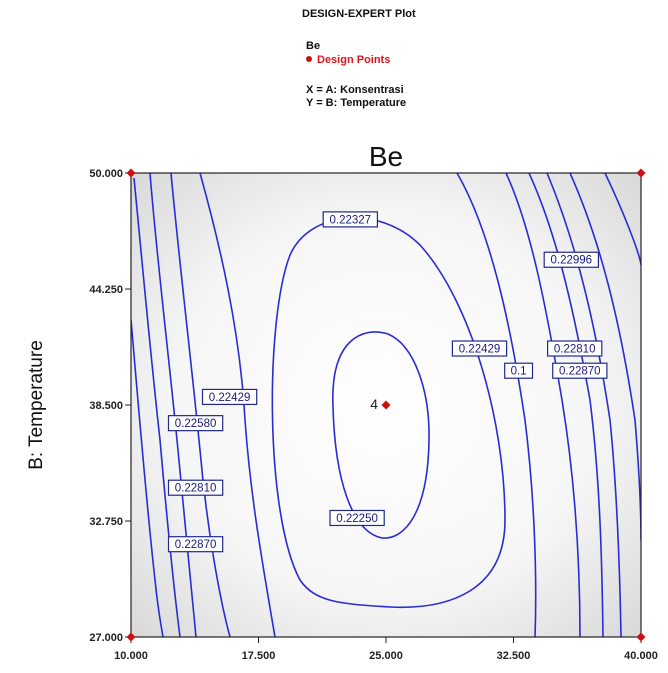 This screenshot has width=668, height=673. I want to click on y-tick-label: 27.000, so click(106, 638).